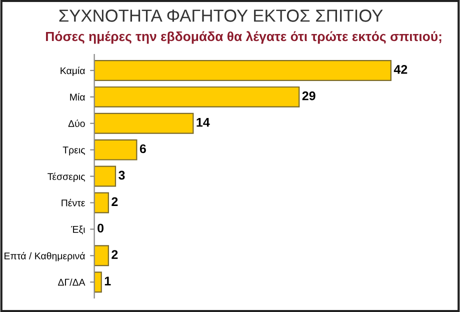 The width and height of the screenshot is (460, 312). I want to click on y-tick-label: Τέσσερις, so click(66, 177).